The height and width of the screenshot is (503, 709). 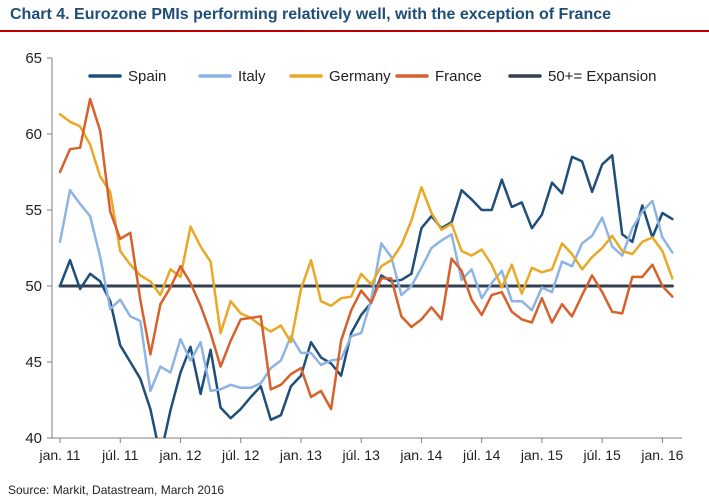 What do you see at coordinates (602, 76) in the screenshot?
I see `legend-label-50-expansion: 50+= Expansion` at bounding box center [602, 76].